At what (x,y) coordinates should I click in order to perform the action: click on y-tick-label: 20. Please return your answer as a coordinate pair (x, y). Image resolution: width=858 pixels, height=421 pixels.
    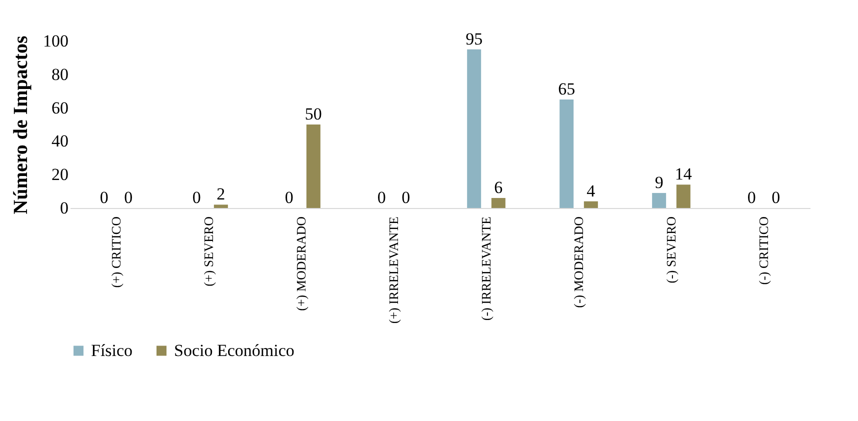
    Looking at the image, I should click on (60, 174).